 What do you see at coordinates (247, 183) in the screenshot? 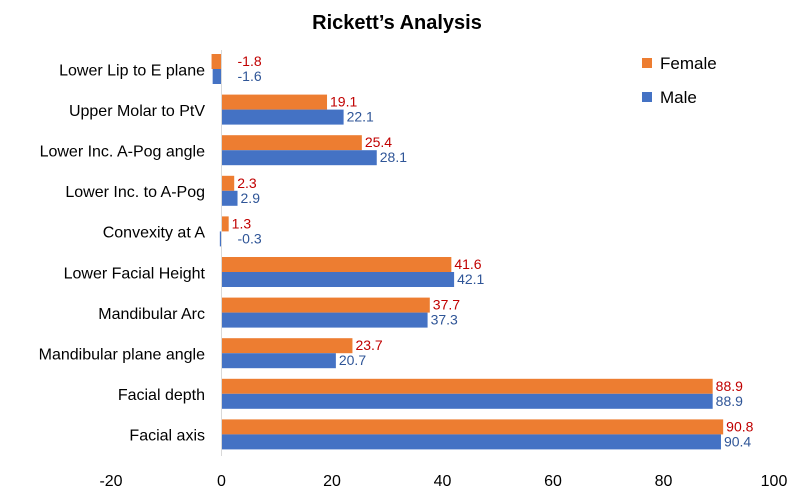
I see `value-label-female-lower-inc-to-a-pog: 2.3` at bounding box center [247, 183].